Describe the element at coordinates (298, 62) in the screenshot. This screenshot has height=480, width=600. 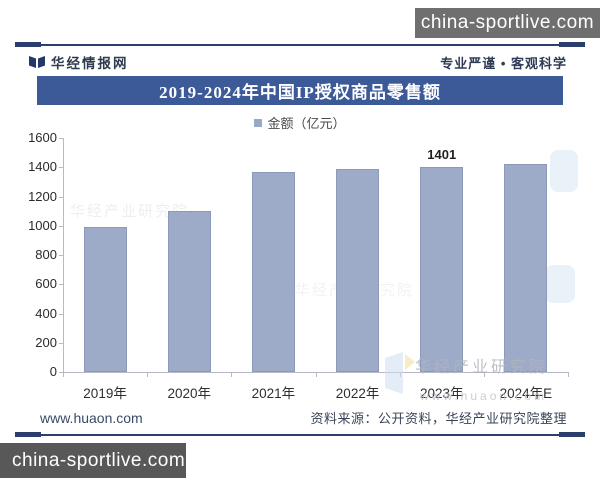
I see `brand-row: 华经情报网 专业严谨 • 客观科学` at that location.